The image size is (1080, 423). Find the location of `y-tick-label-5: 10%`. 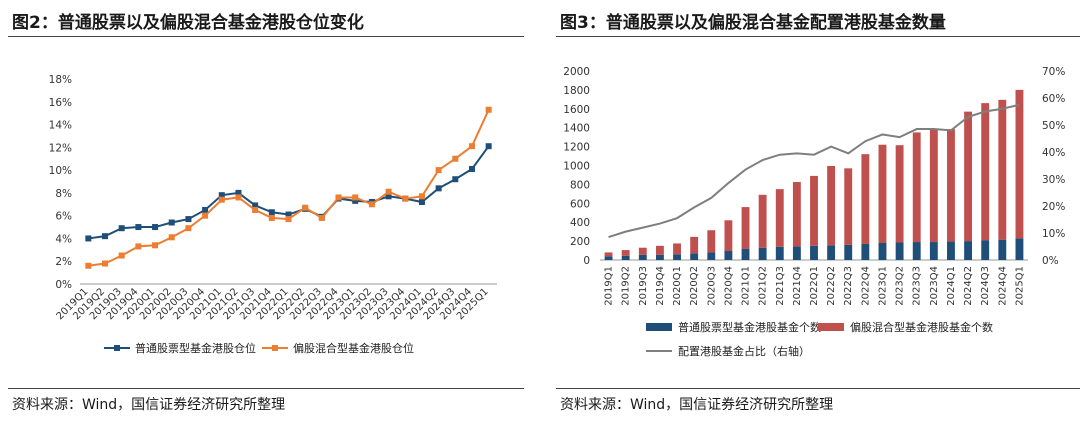

y-tick-label-5: 10% is located at coordinates (60, 171).